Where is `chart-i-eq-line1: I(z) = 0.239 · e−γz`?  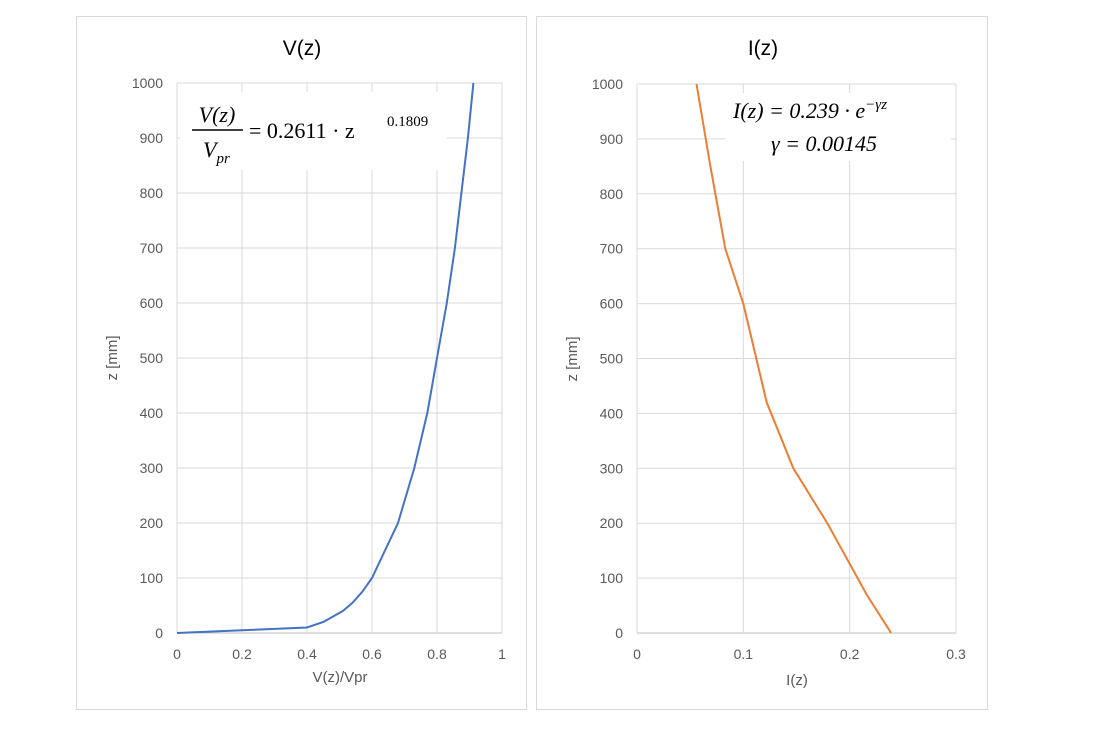
chart-i-eq-line1: I(z) = 0.239 · e−γz is located at coordinates (809, 110).